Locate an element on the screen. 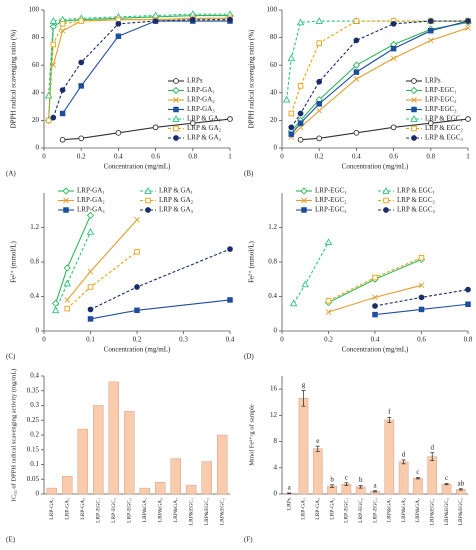 This screenshot has height=550, width=476. x-tick-label: 0.1 is located at coordinates (90, 340).